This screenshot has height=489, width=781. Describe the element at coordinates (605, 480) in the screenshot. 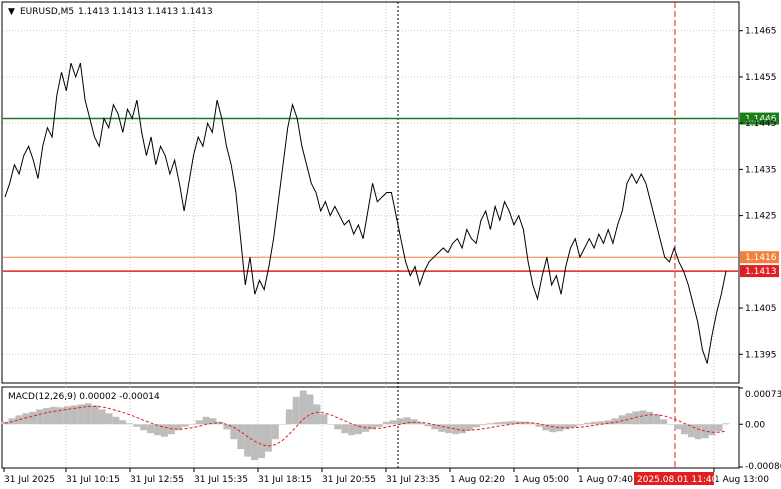

I see `time-label: 1 Aug 07:40` at that location.